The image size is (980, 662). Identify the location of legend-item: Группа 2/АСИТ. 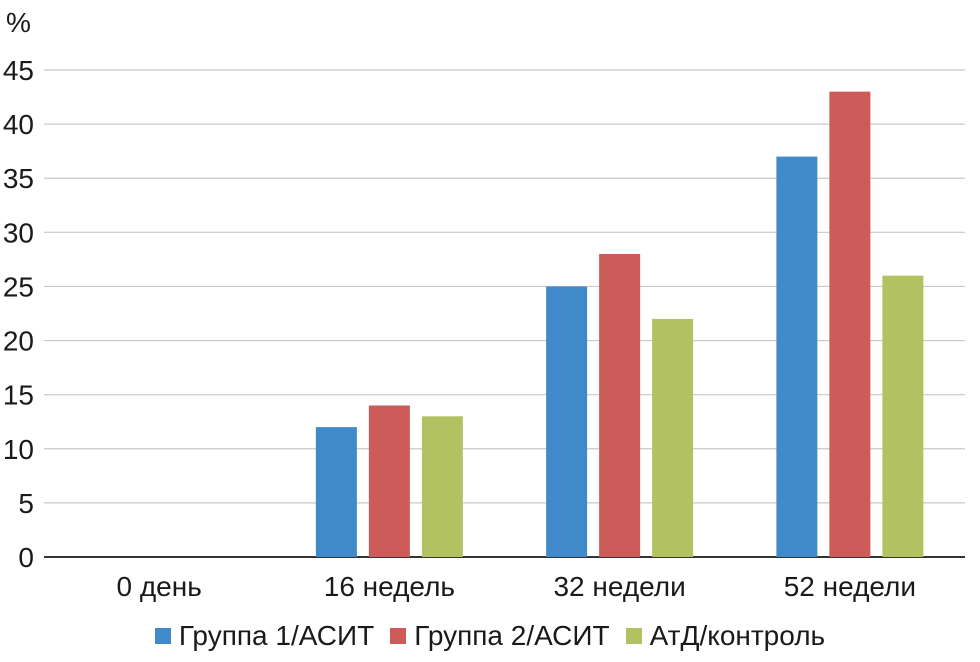
(500, 636).